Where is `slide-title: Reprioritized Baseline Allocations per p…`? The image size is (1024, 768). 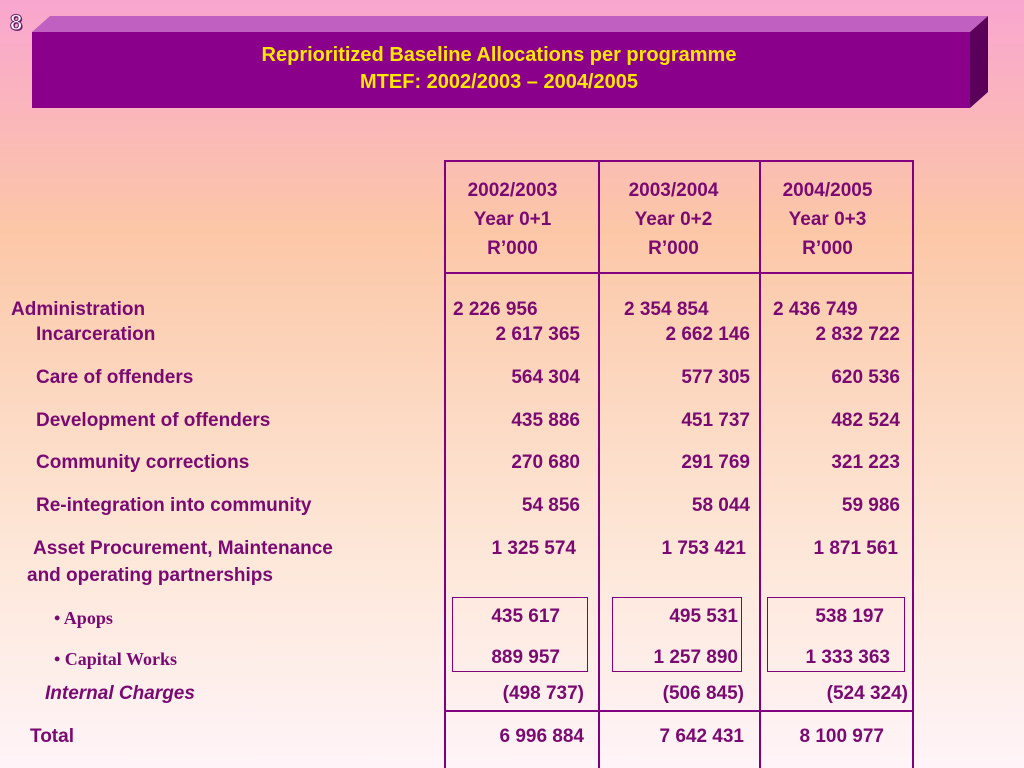
slide-title: Reprioritized Baseline Allocations per p… is located at coordinates (499, 69).